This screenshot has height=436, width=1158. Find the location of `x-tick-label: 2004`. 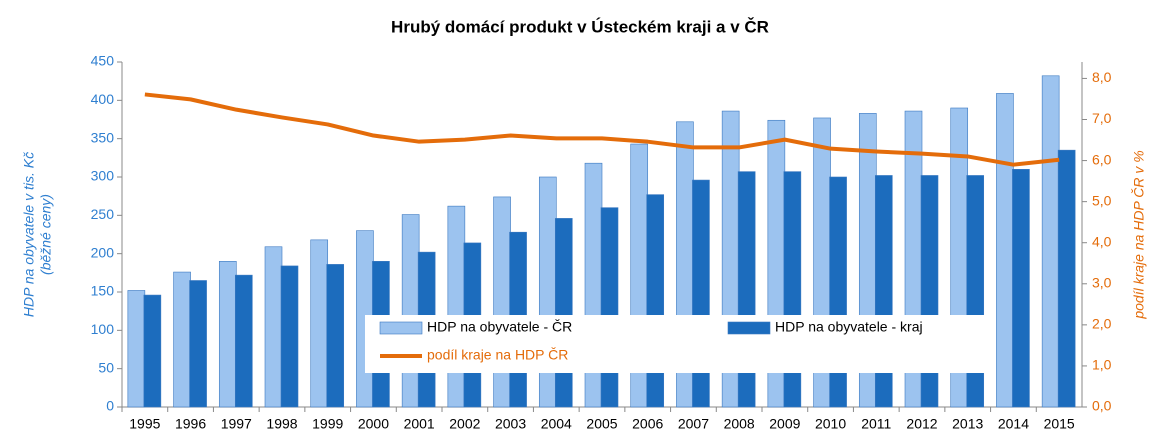

x-tick-label: 2004 is located at coordinates (556, 424).